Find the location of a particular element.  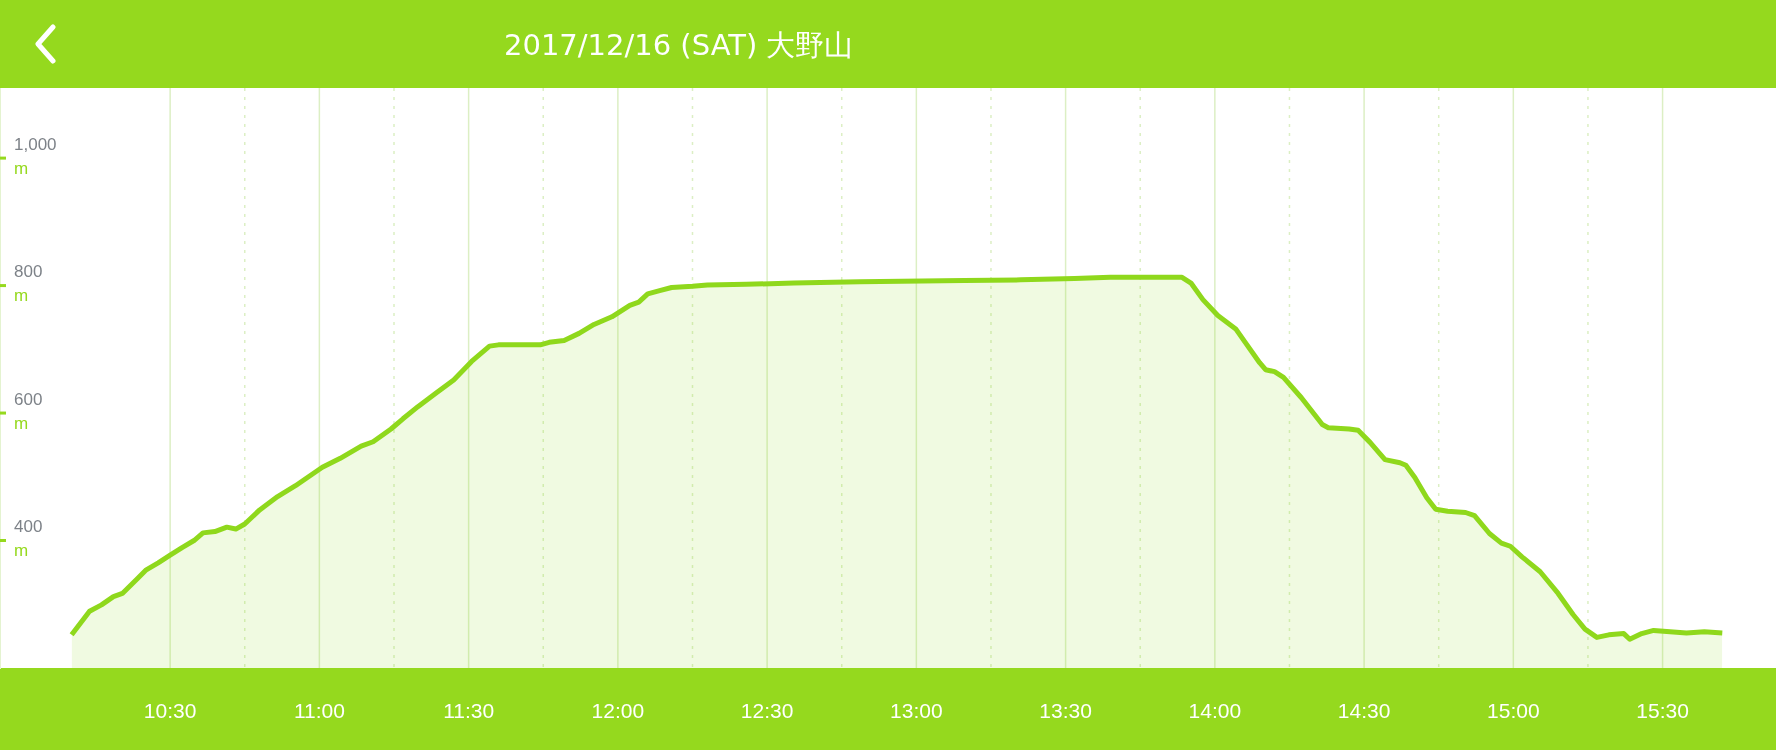

y-tick-label: 800 m is located at coordinates (28, 284).